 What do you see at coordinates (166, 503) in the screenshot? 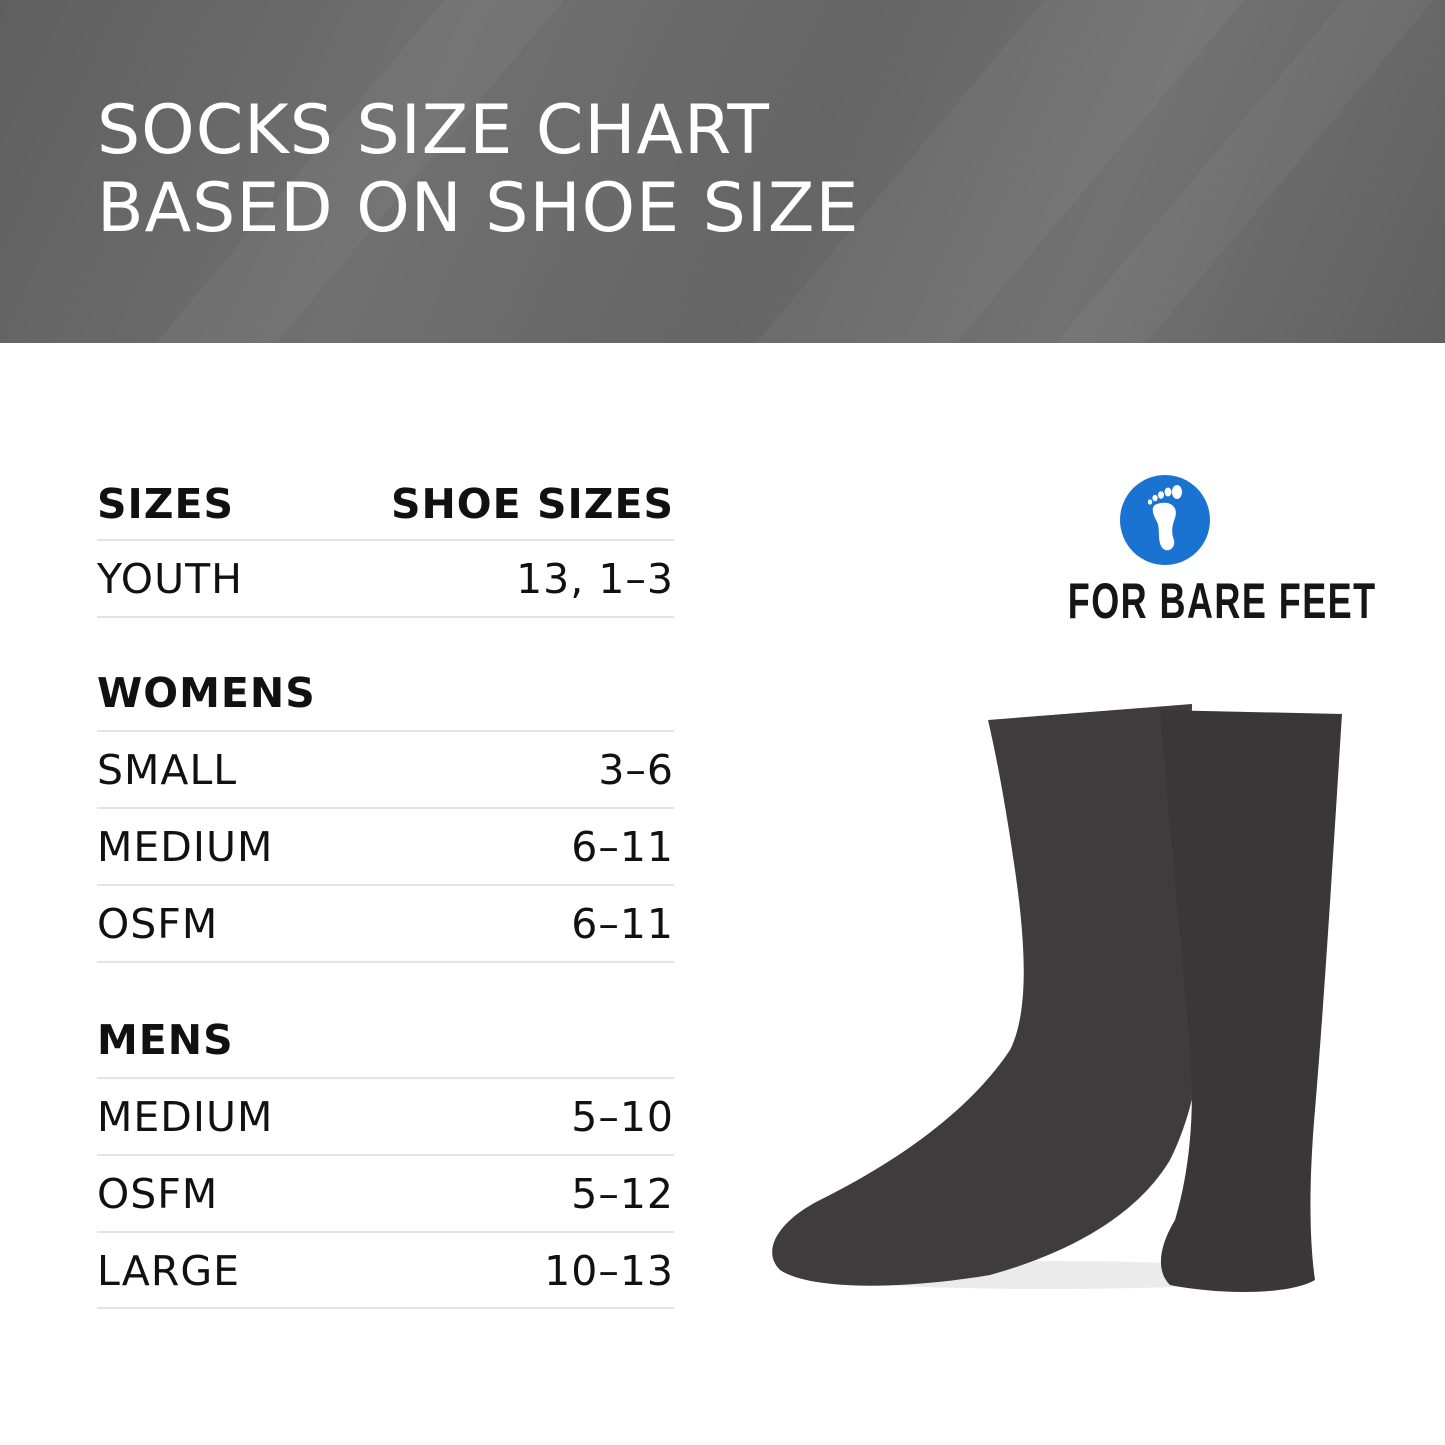
I see `column-header-sizes: SIZES` at bounding box center [166, 503].